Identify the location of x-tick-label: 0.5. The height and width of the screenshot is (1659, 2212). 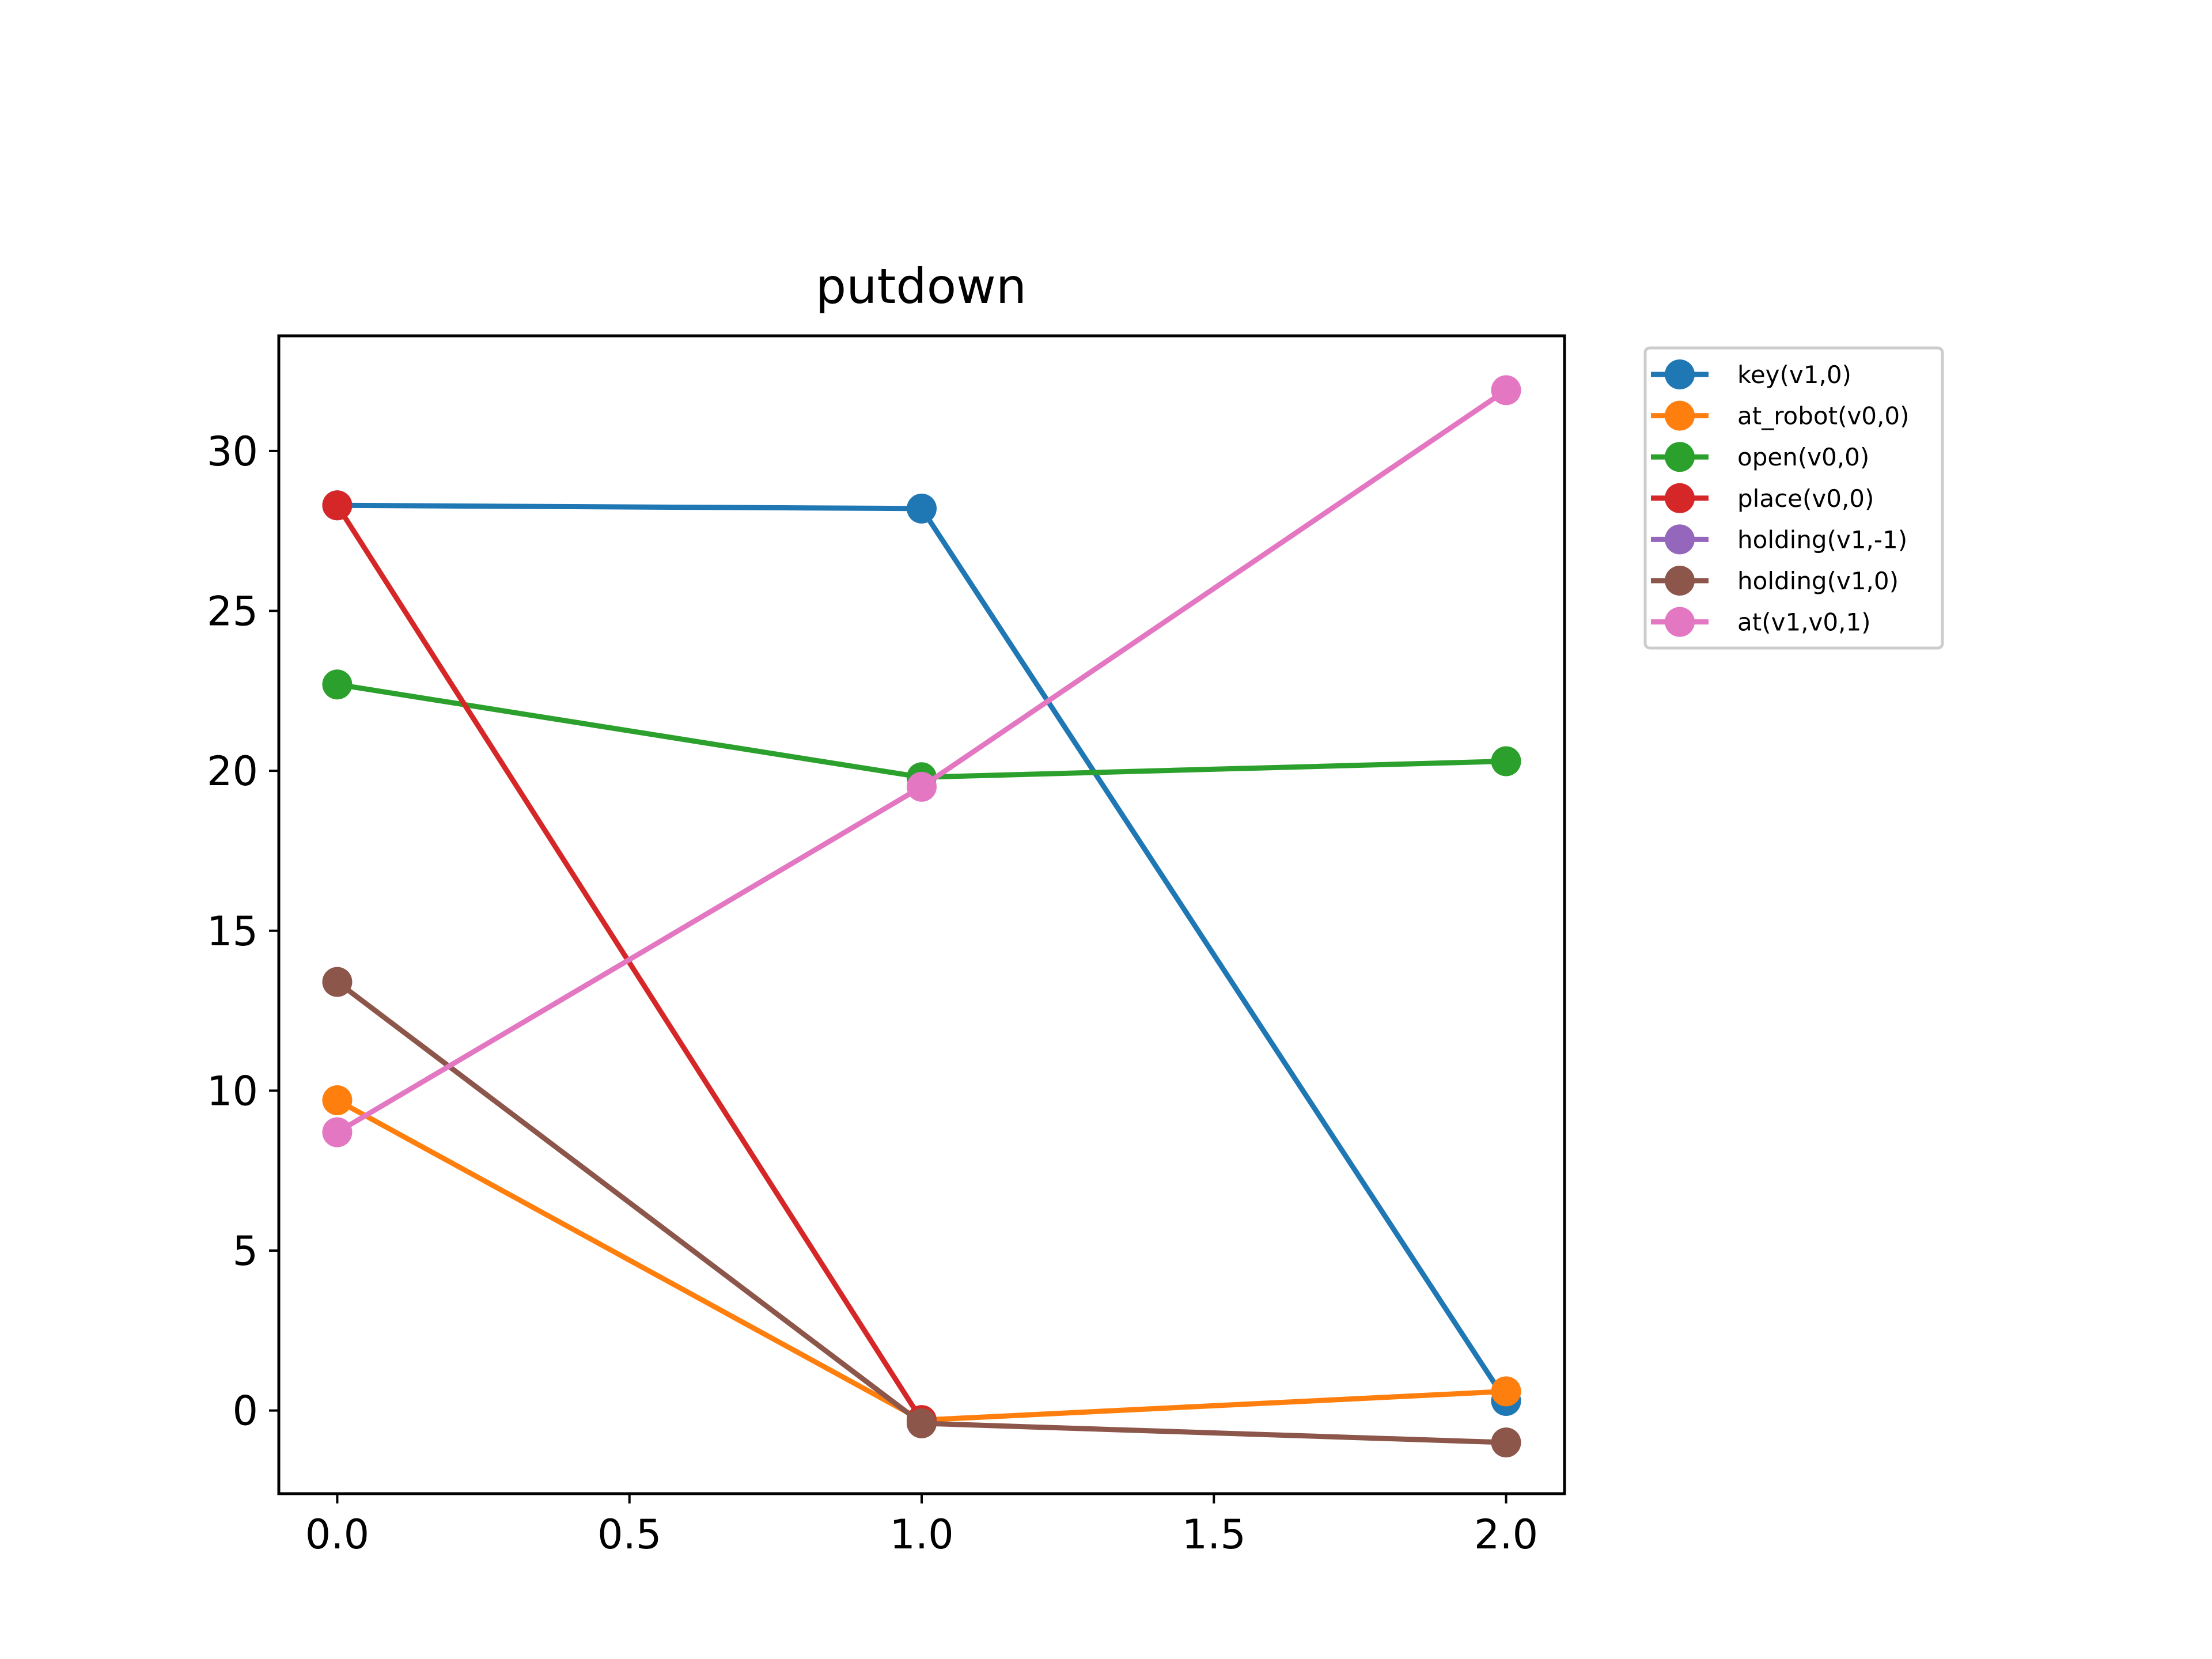
(629, 1534).